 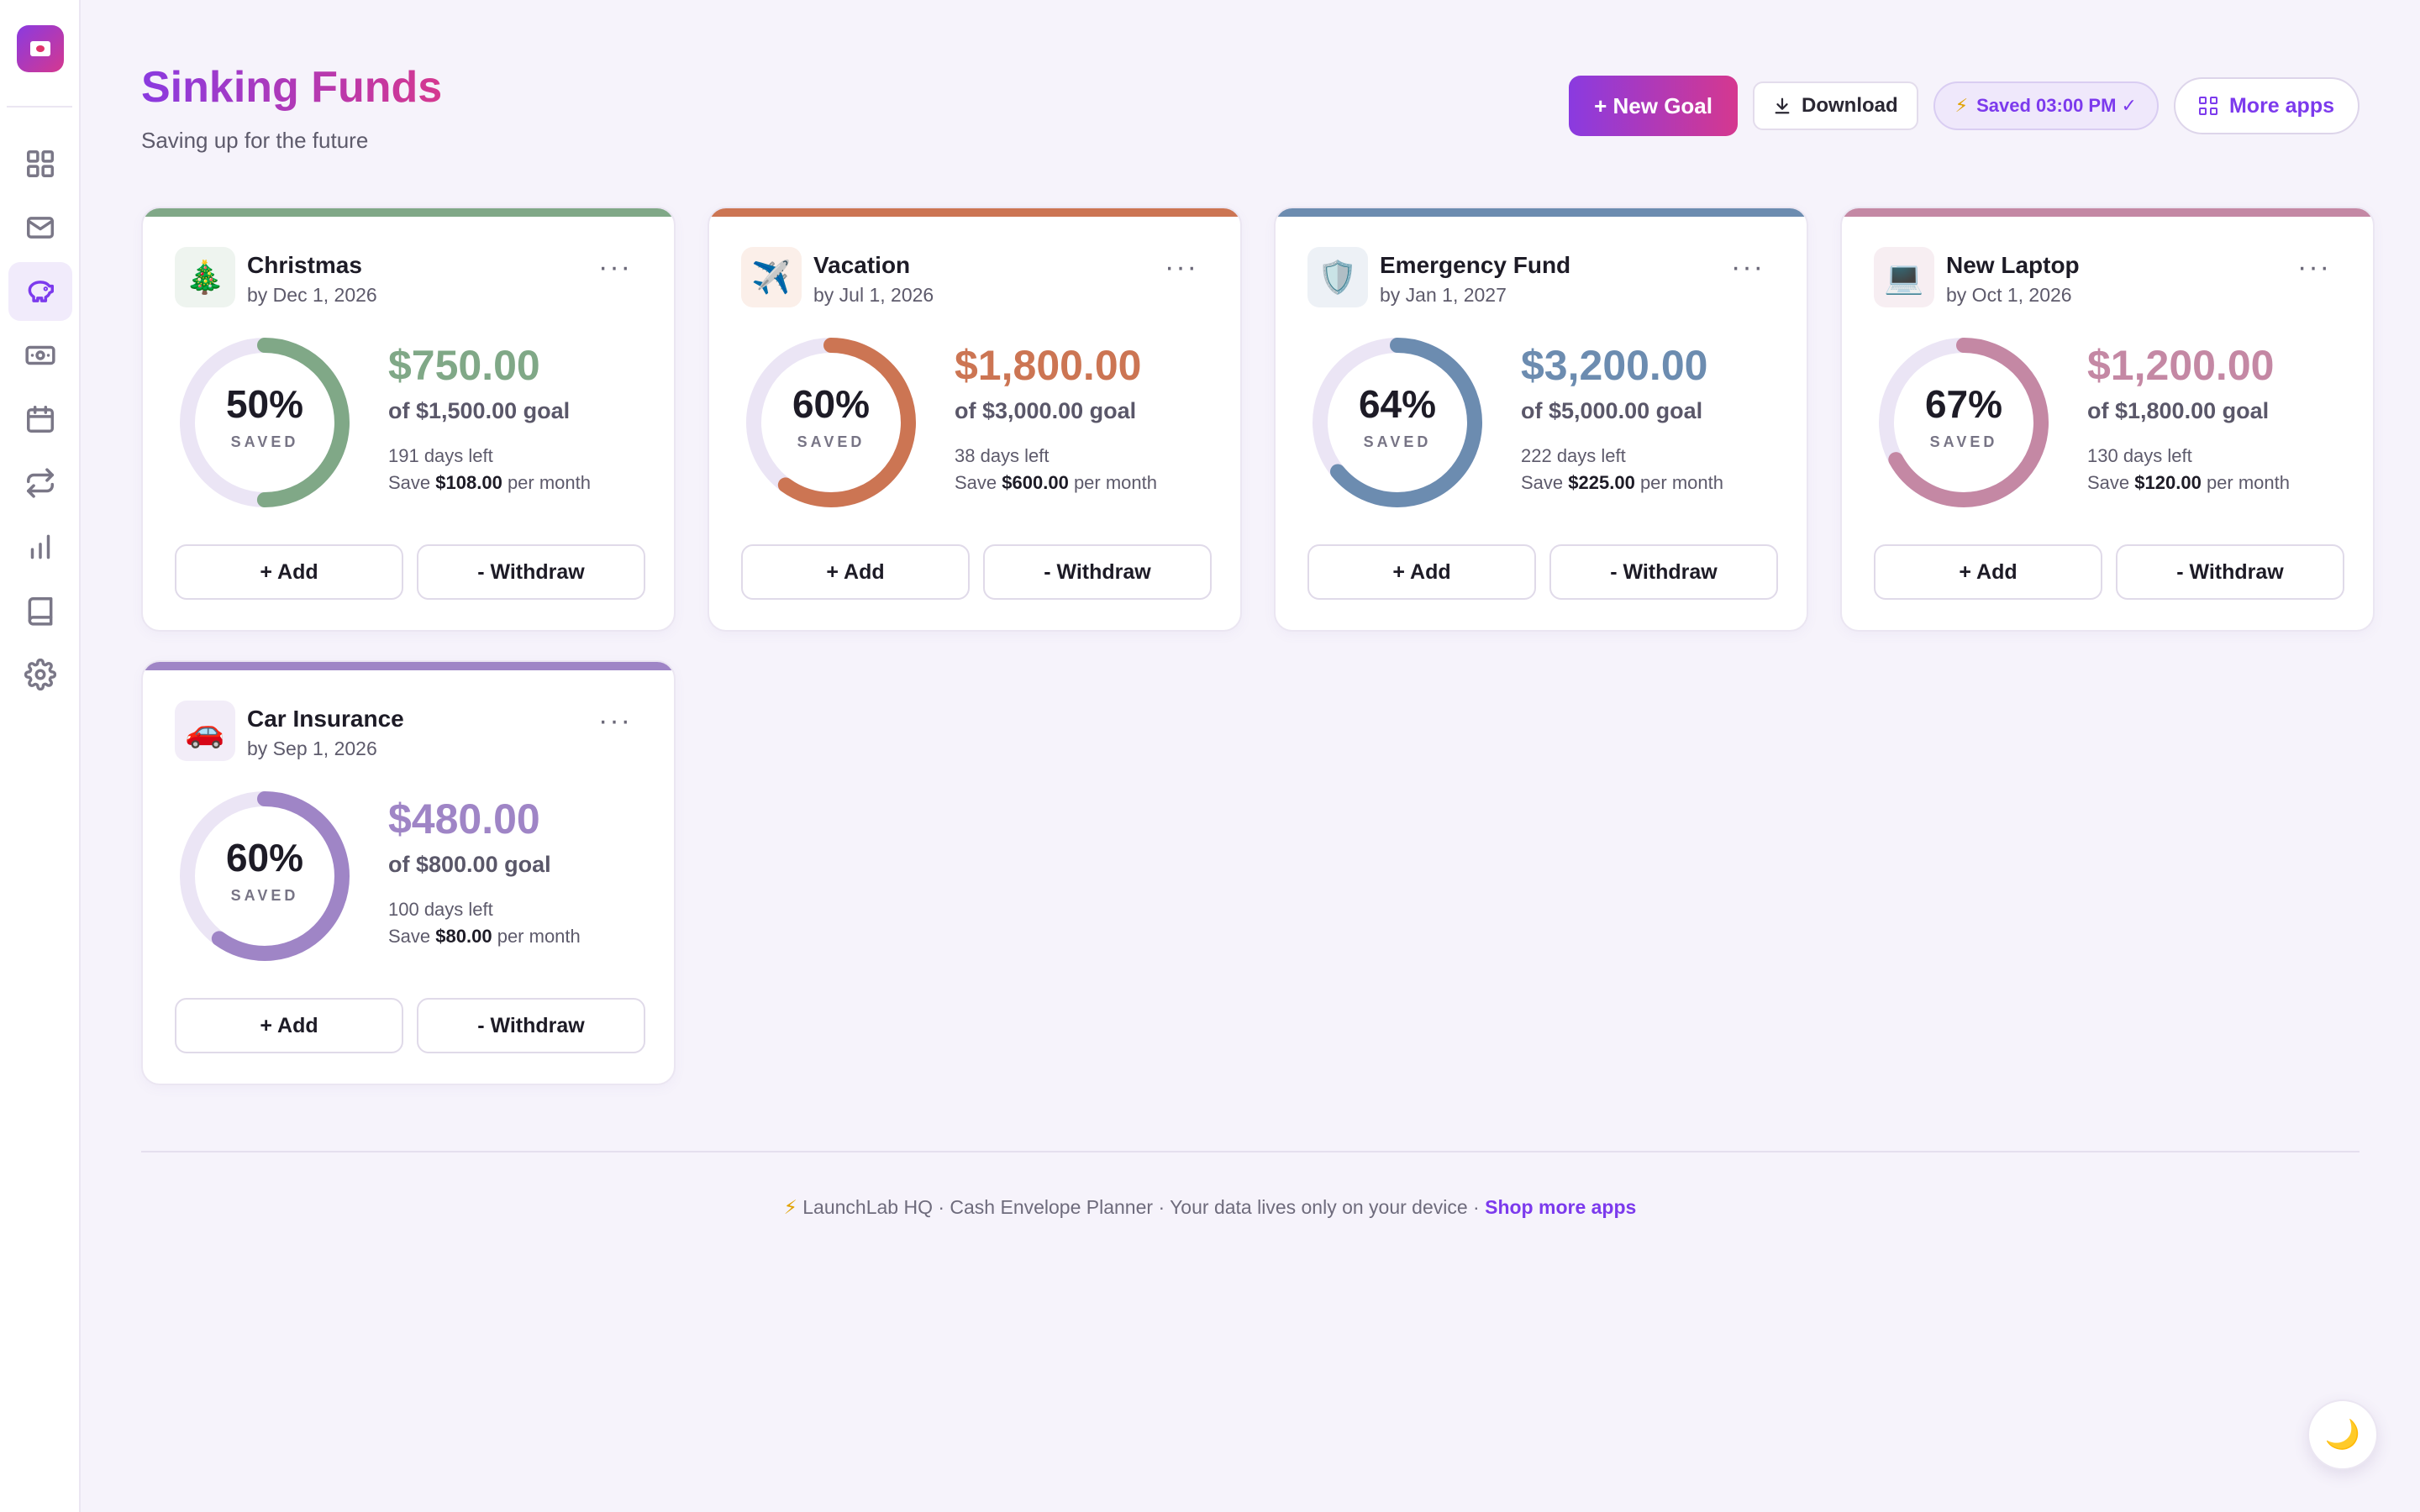 I want to click on saved-status-badge: ⚡ Saved 03:00 PM ✓, so click(x=2046, y=105).